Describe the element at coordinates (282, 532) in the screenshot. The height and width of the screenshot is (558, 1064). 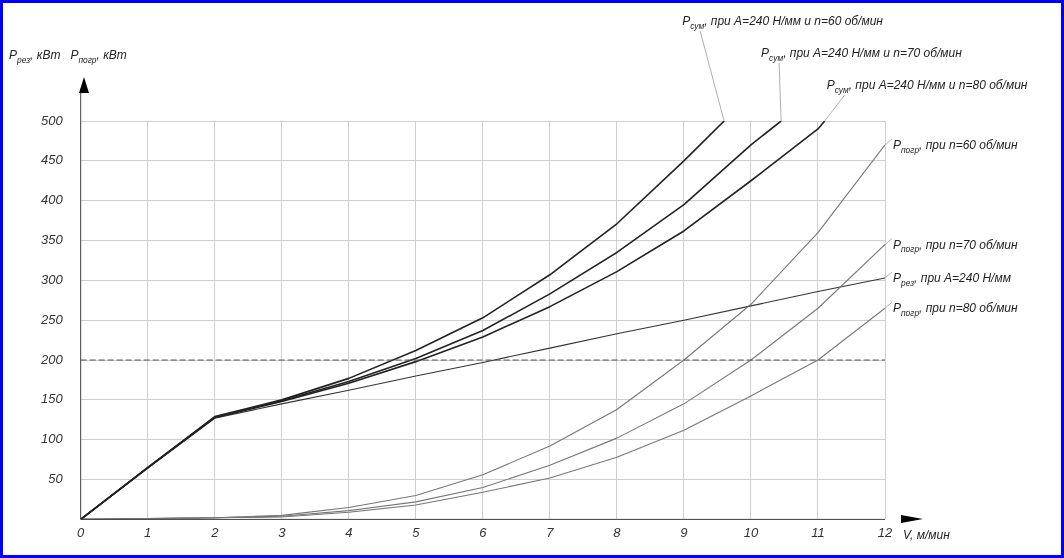
I see `x-tick-label: 3` at that location.